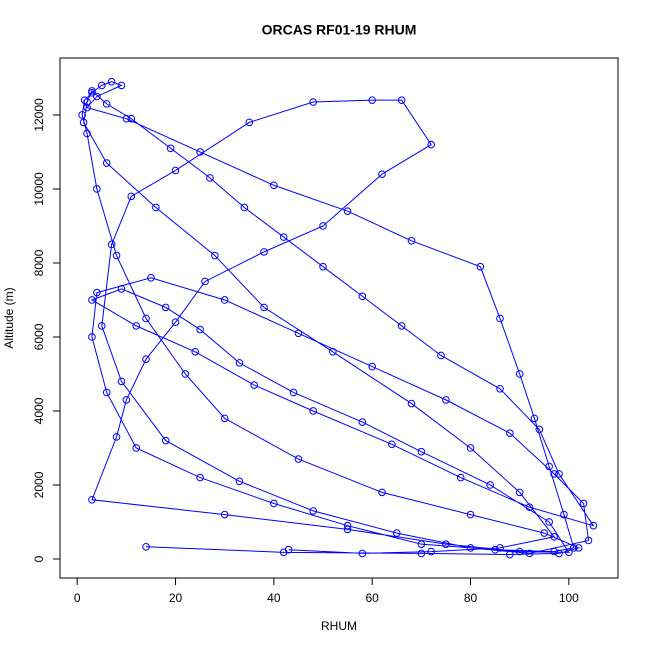 Image resolution: width=650 pixels, height=655 pixels. Describe the element at coordinates (373, 598) in the screenshot. I see `x-tick-label: 60` at that location.